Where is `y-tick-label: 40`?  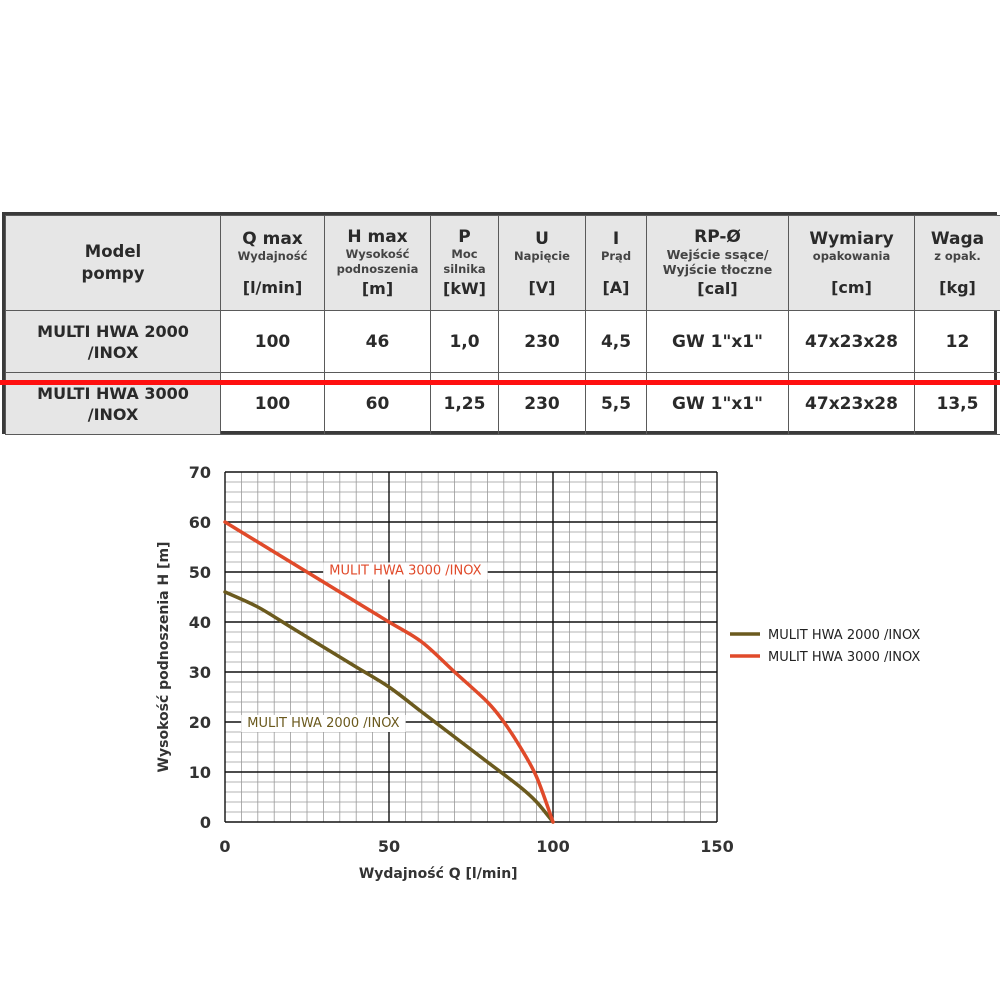 y-tick-label: 40 is located at coordinates (200, 622).